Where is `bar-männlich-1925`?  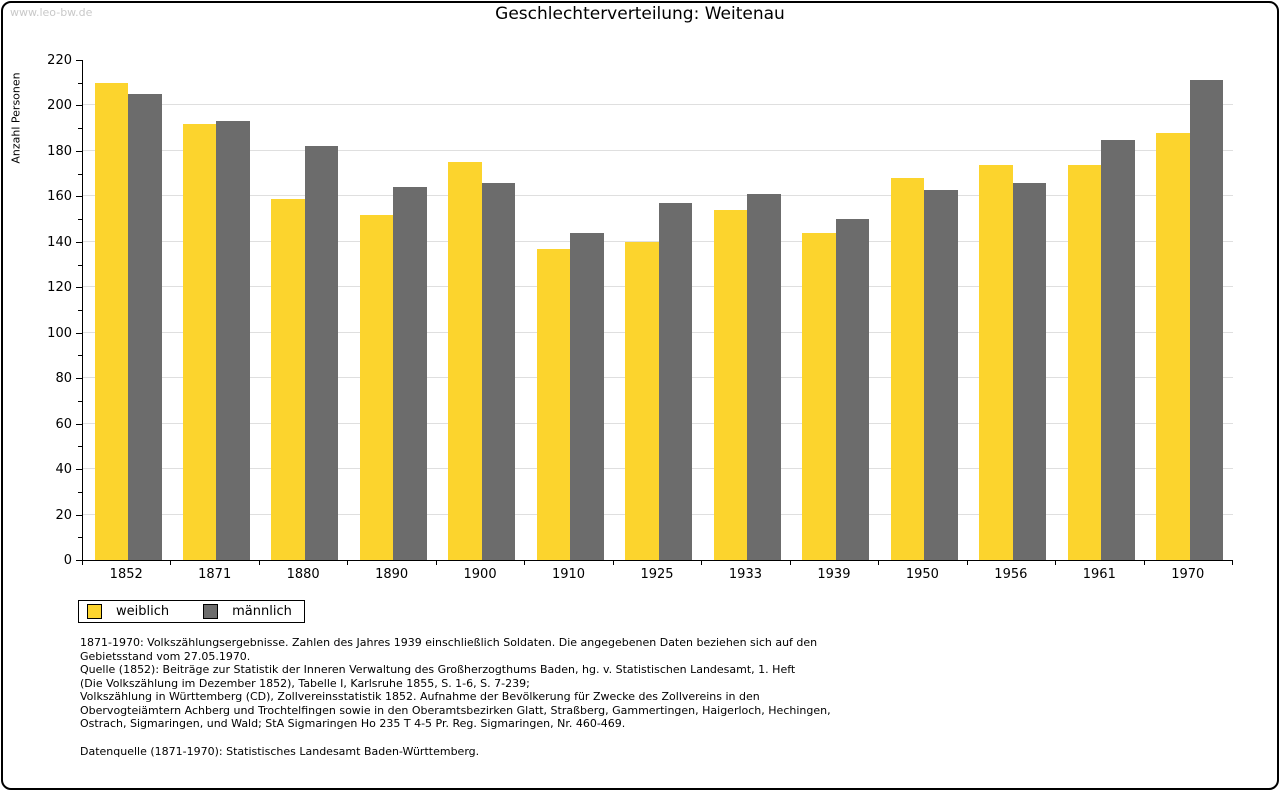 bar-männlich-1925 is located at coordinates (675, 381).